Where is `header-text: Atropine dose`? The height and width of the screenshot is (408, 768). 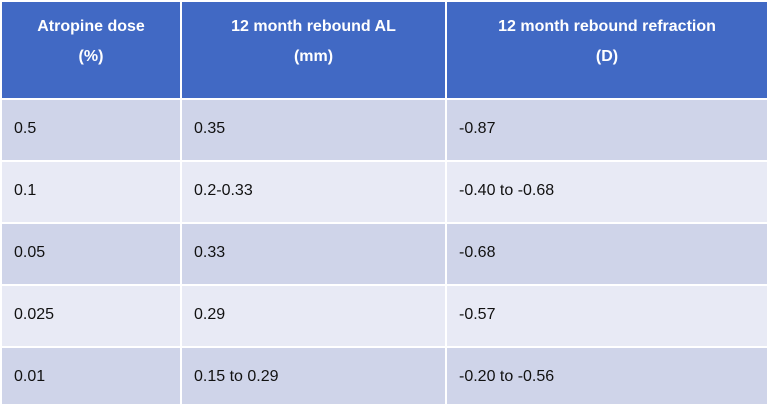 header-text: Atropine dose is located at coordinates (91, 26).